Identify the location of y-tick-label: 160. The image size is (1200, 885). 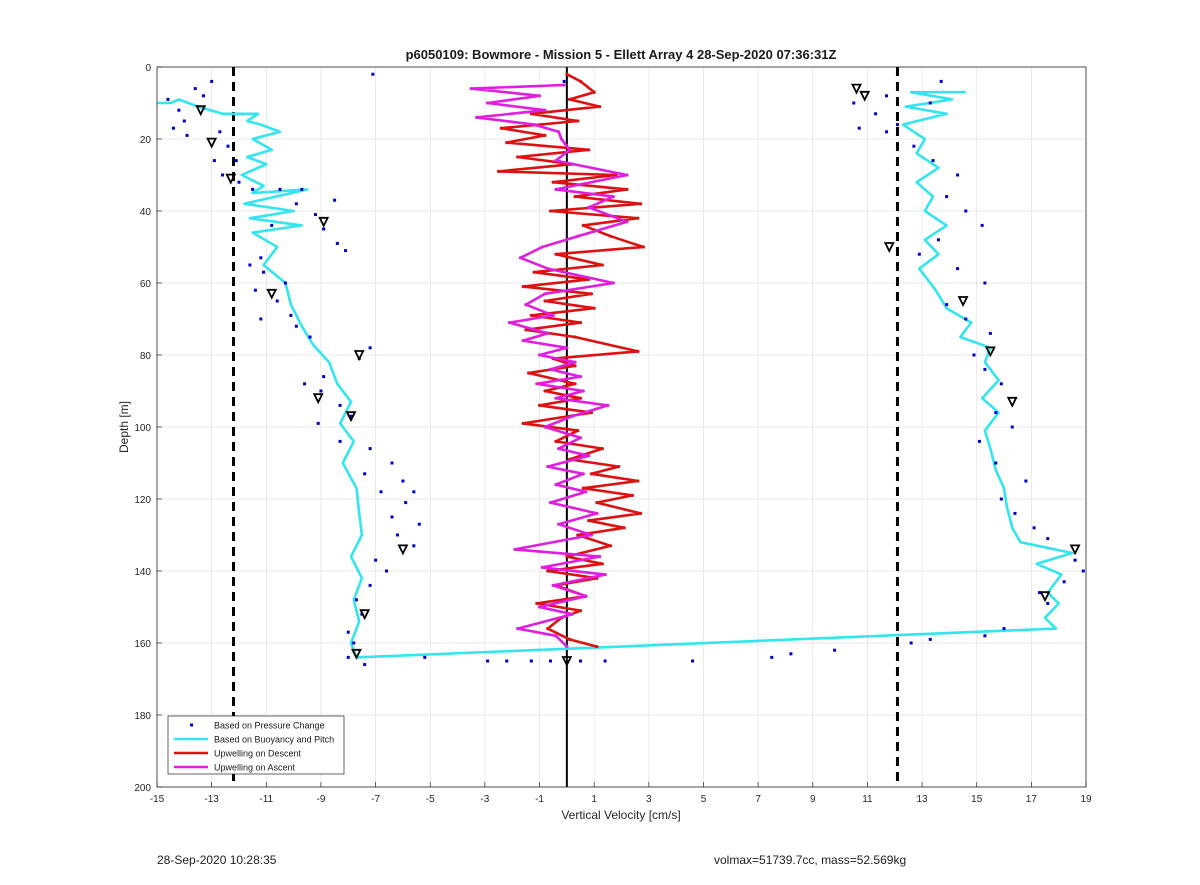
(142, 644).